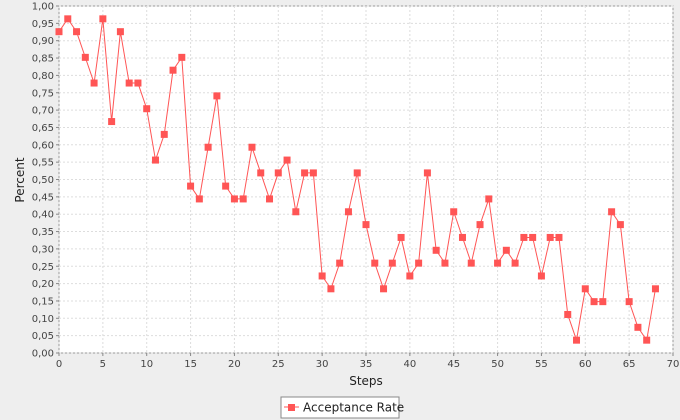 The image size is (680, 420). I want to click on x-tick-label: 35, so click(366, 364).